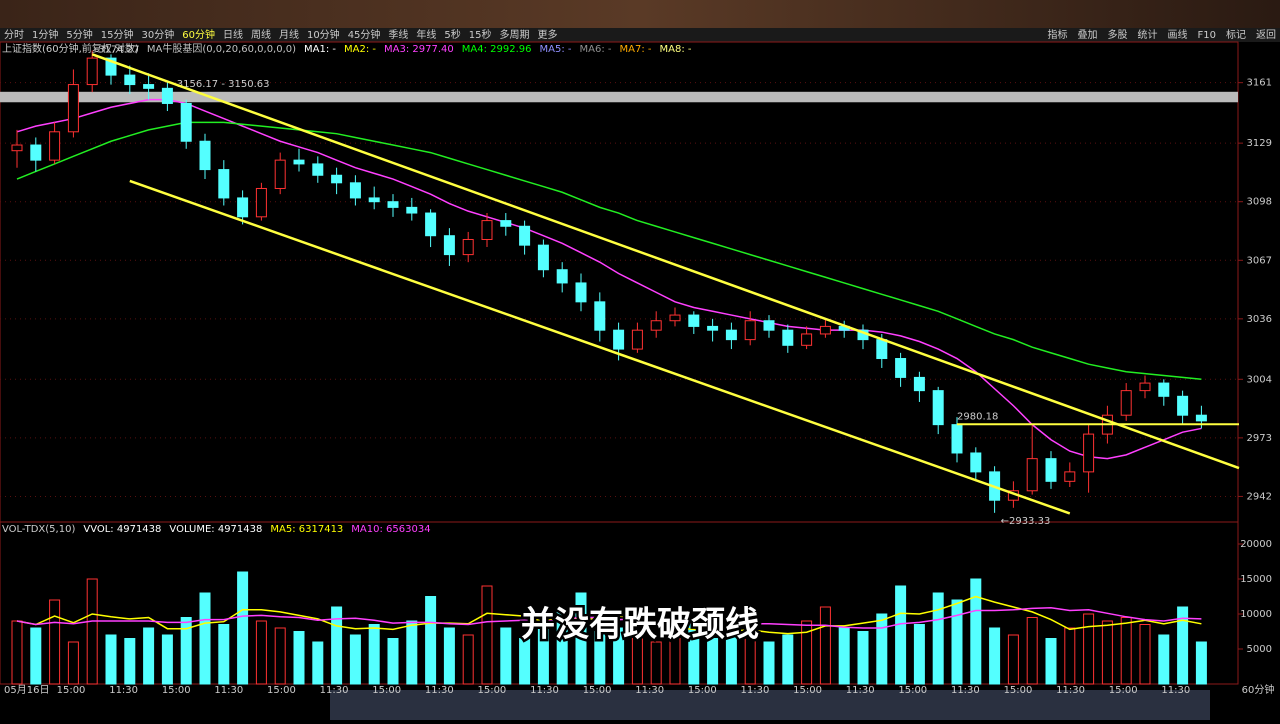 The height and width of the screenshot is (724, 1280). I want to click on period-button: 季线, so click(398, 34).